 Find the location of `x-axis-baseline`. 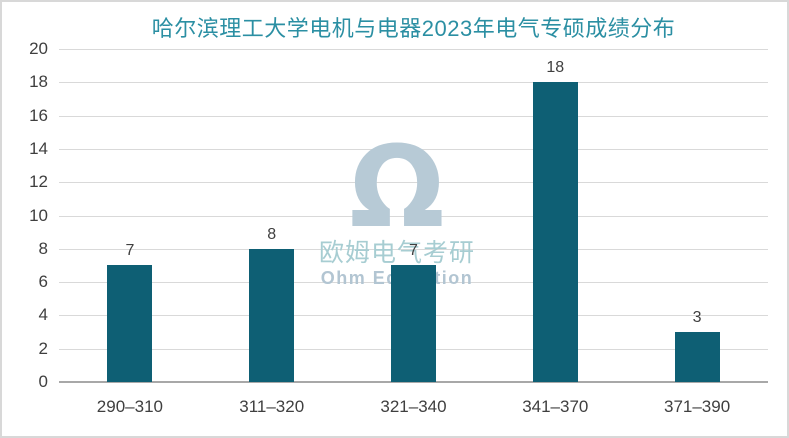

x-axis-baseline is located at coordinates (413, 382).